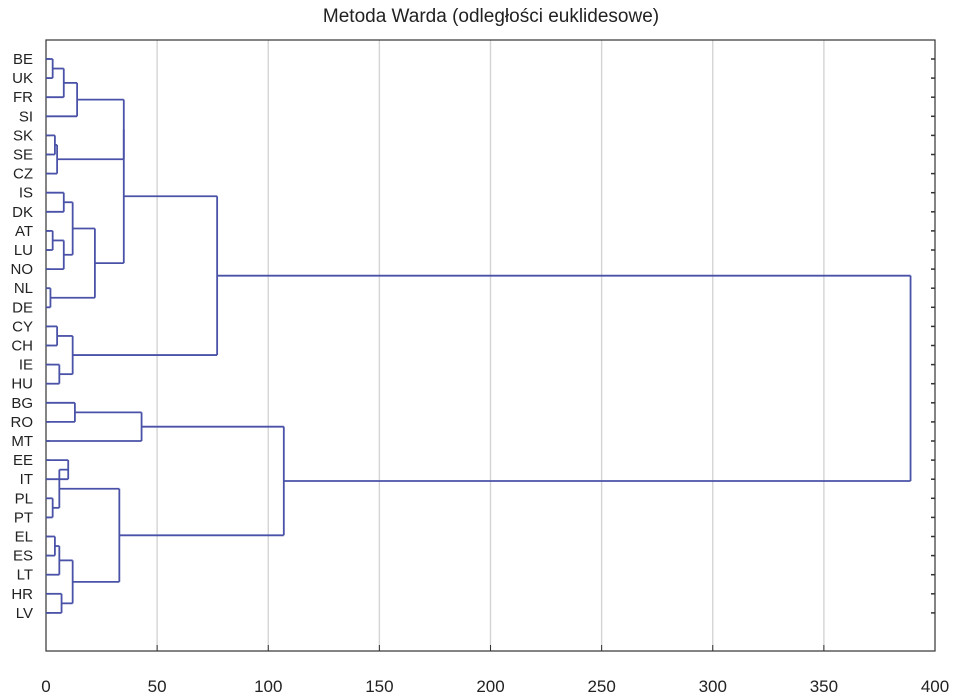 This screenshot has width=958, height=696. I want to click on leaf-label: NL, so click(23, 288).